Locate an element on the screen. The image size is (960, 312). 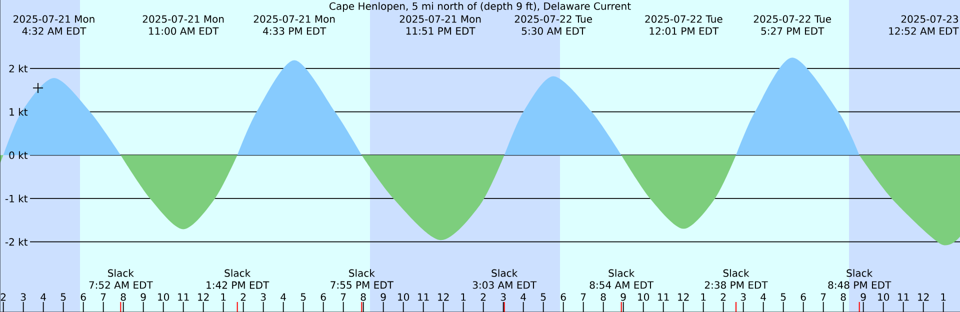
annotation: 4:33 PM EDT is located at coordinates (294, 31).